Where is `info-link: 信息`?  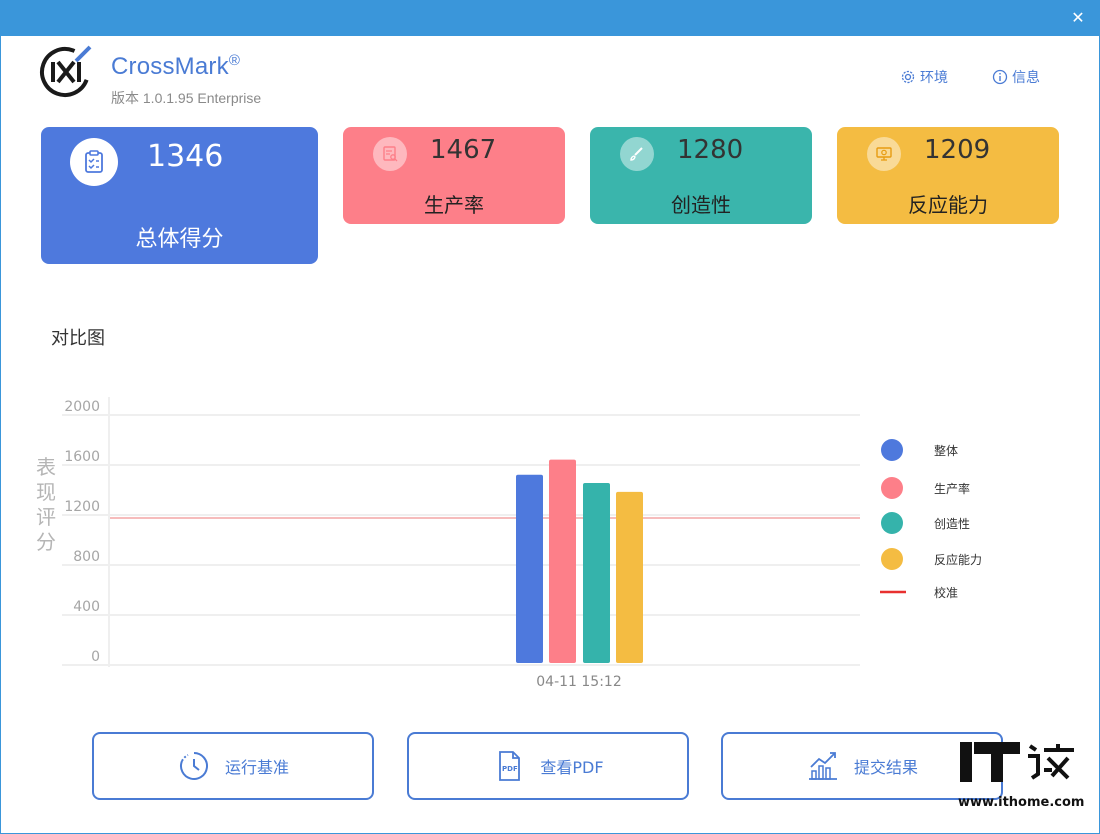 info-link: 信息 is located at coordinates (1016, 77).